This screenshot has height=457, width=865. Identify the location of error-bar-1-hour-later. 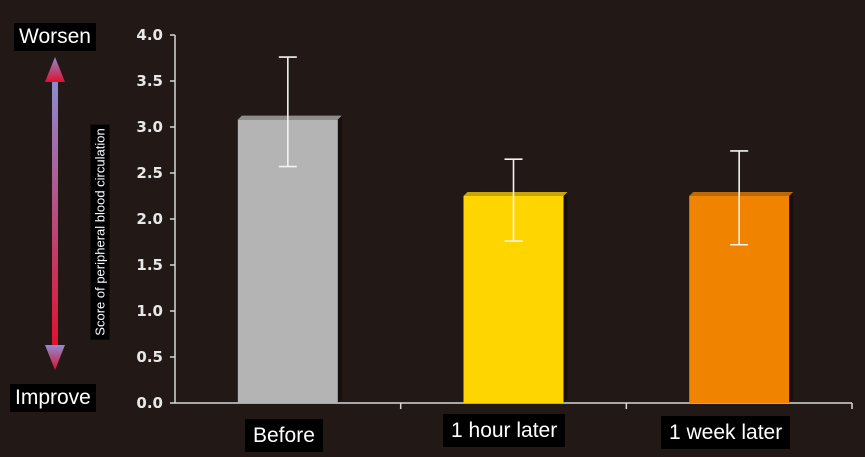
(513, 200).